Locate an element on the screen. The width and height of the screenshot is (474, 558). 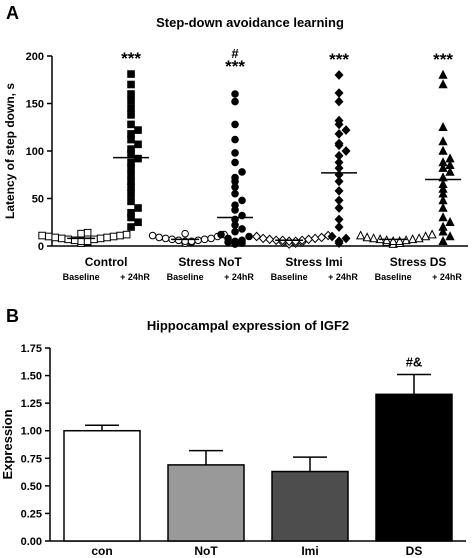
chart-a-ytick-label: 50 is located at coordinates (38, 200).